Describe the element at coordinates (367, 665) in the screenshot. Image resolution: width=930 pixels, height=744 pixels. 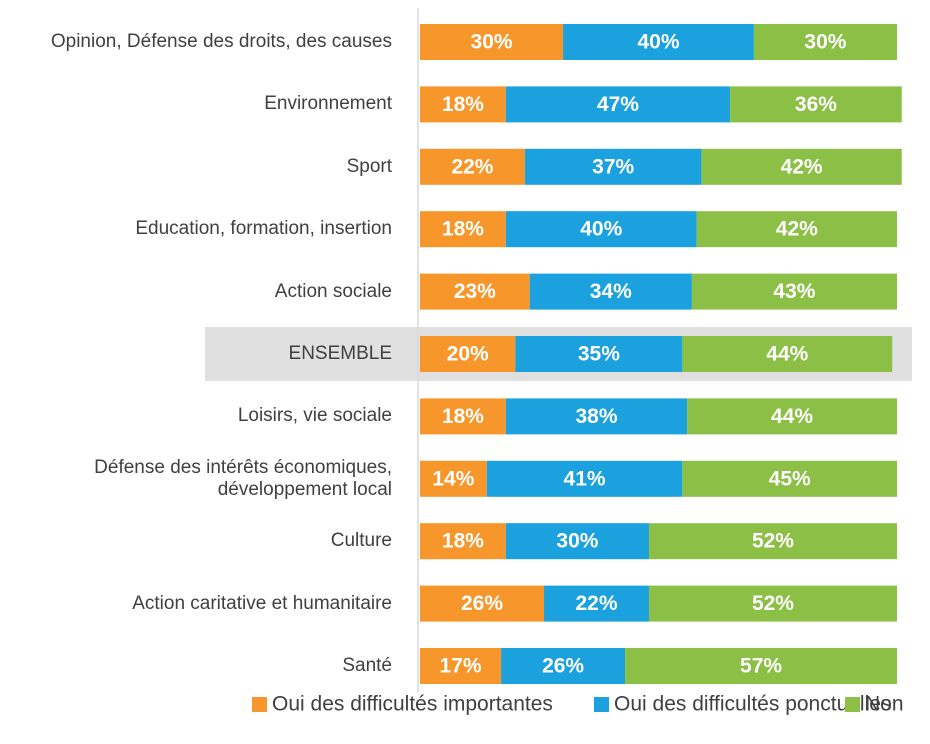
I see `category-label: Santé` at that location.